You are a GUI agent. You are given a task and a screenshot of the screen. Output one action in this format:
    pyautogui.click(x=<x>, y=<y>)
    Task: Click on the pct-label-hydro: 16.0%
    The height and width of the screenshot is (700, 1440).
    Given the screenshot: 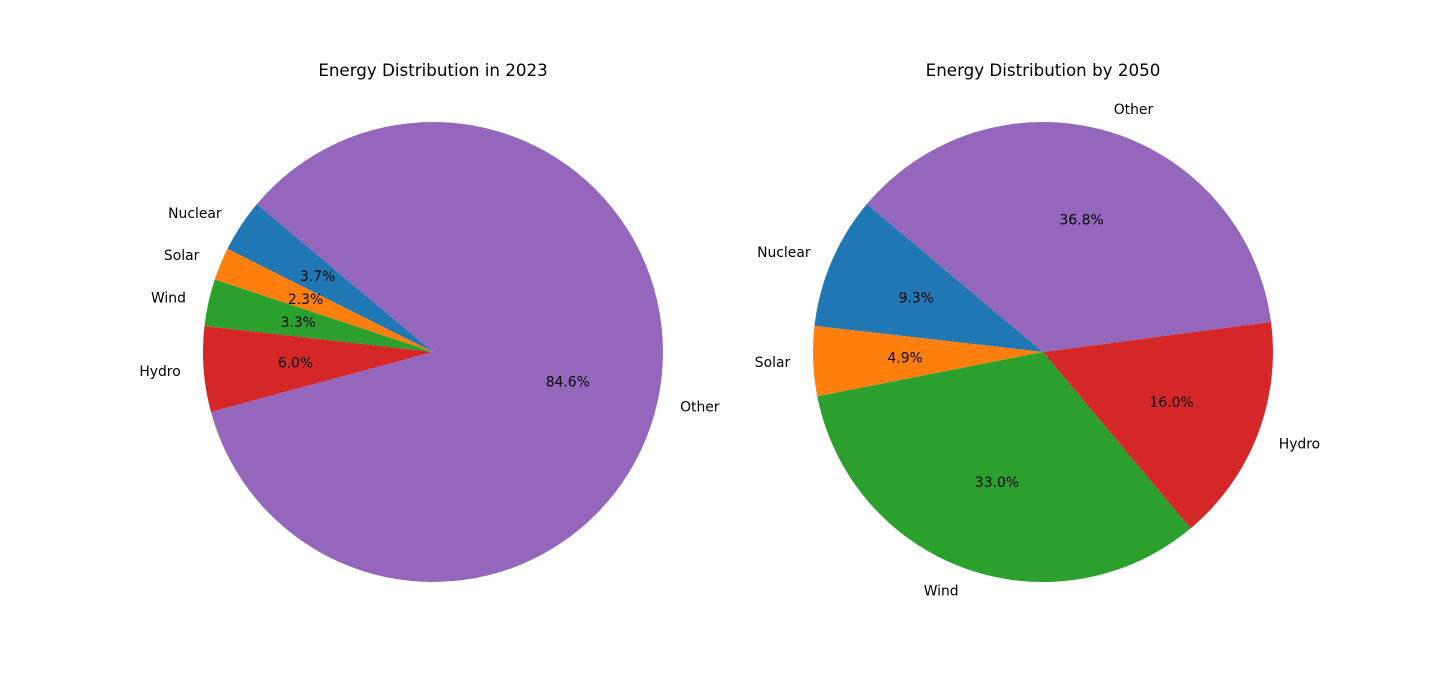 What is the action you would take?
    pyautogui.click(x=1172, y=403)
    